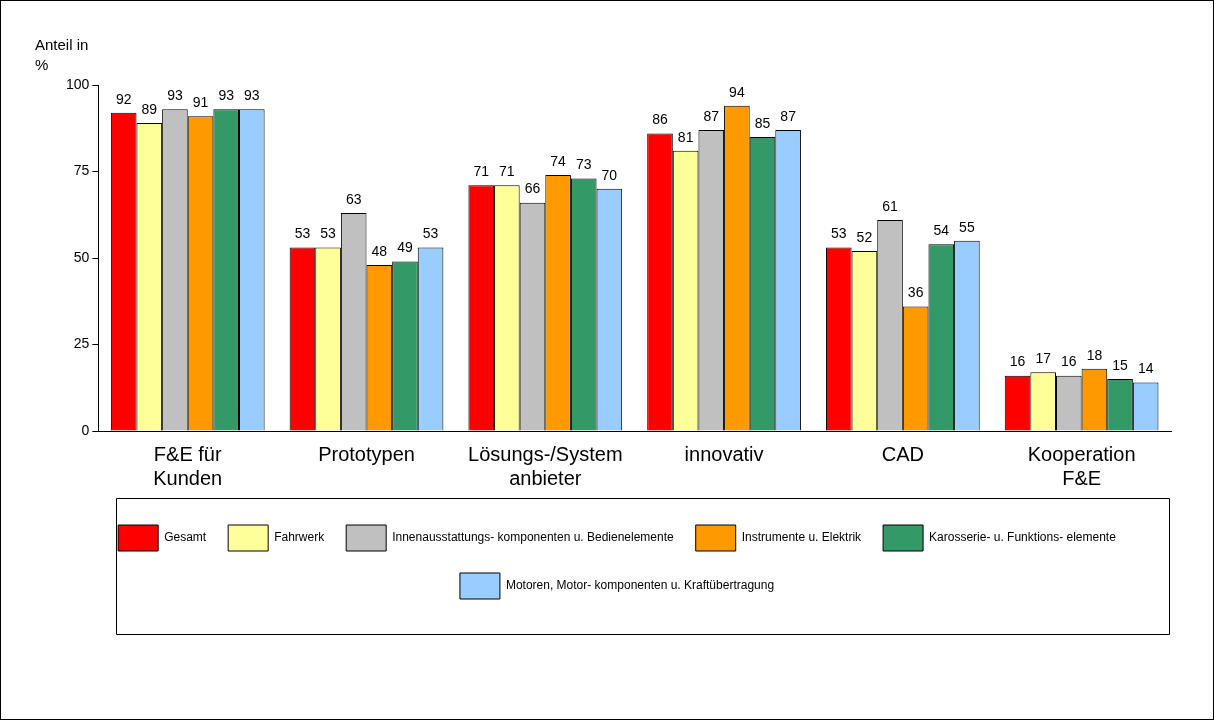  I want to click on data-label: 14, so click(1145, 368).